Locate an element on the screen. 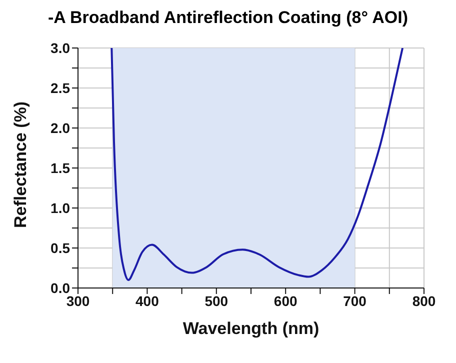 The width and height of the screenshot is (456, 363). y-tick-label: 2.5 is located at coordinates (60, 88).